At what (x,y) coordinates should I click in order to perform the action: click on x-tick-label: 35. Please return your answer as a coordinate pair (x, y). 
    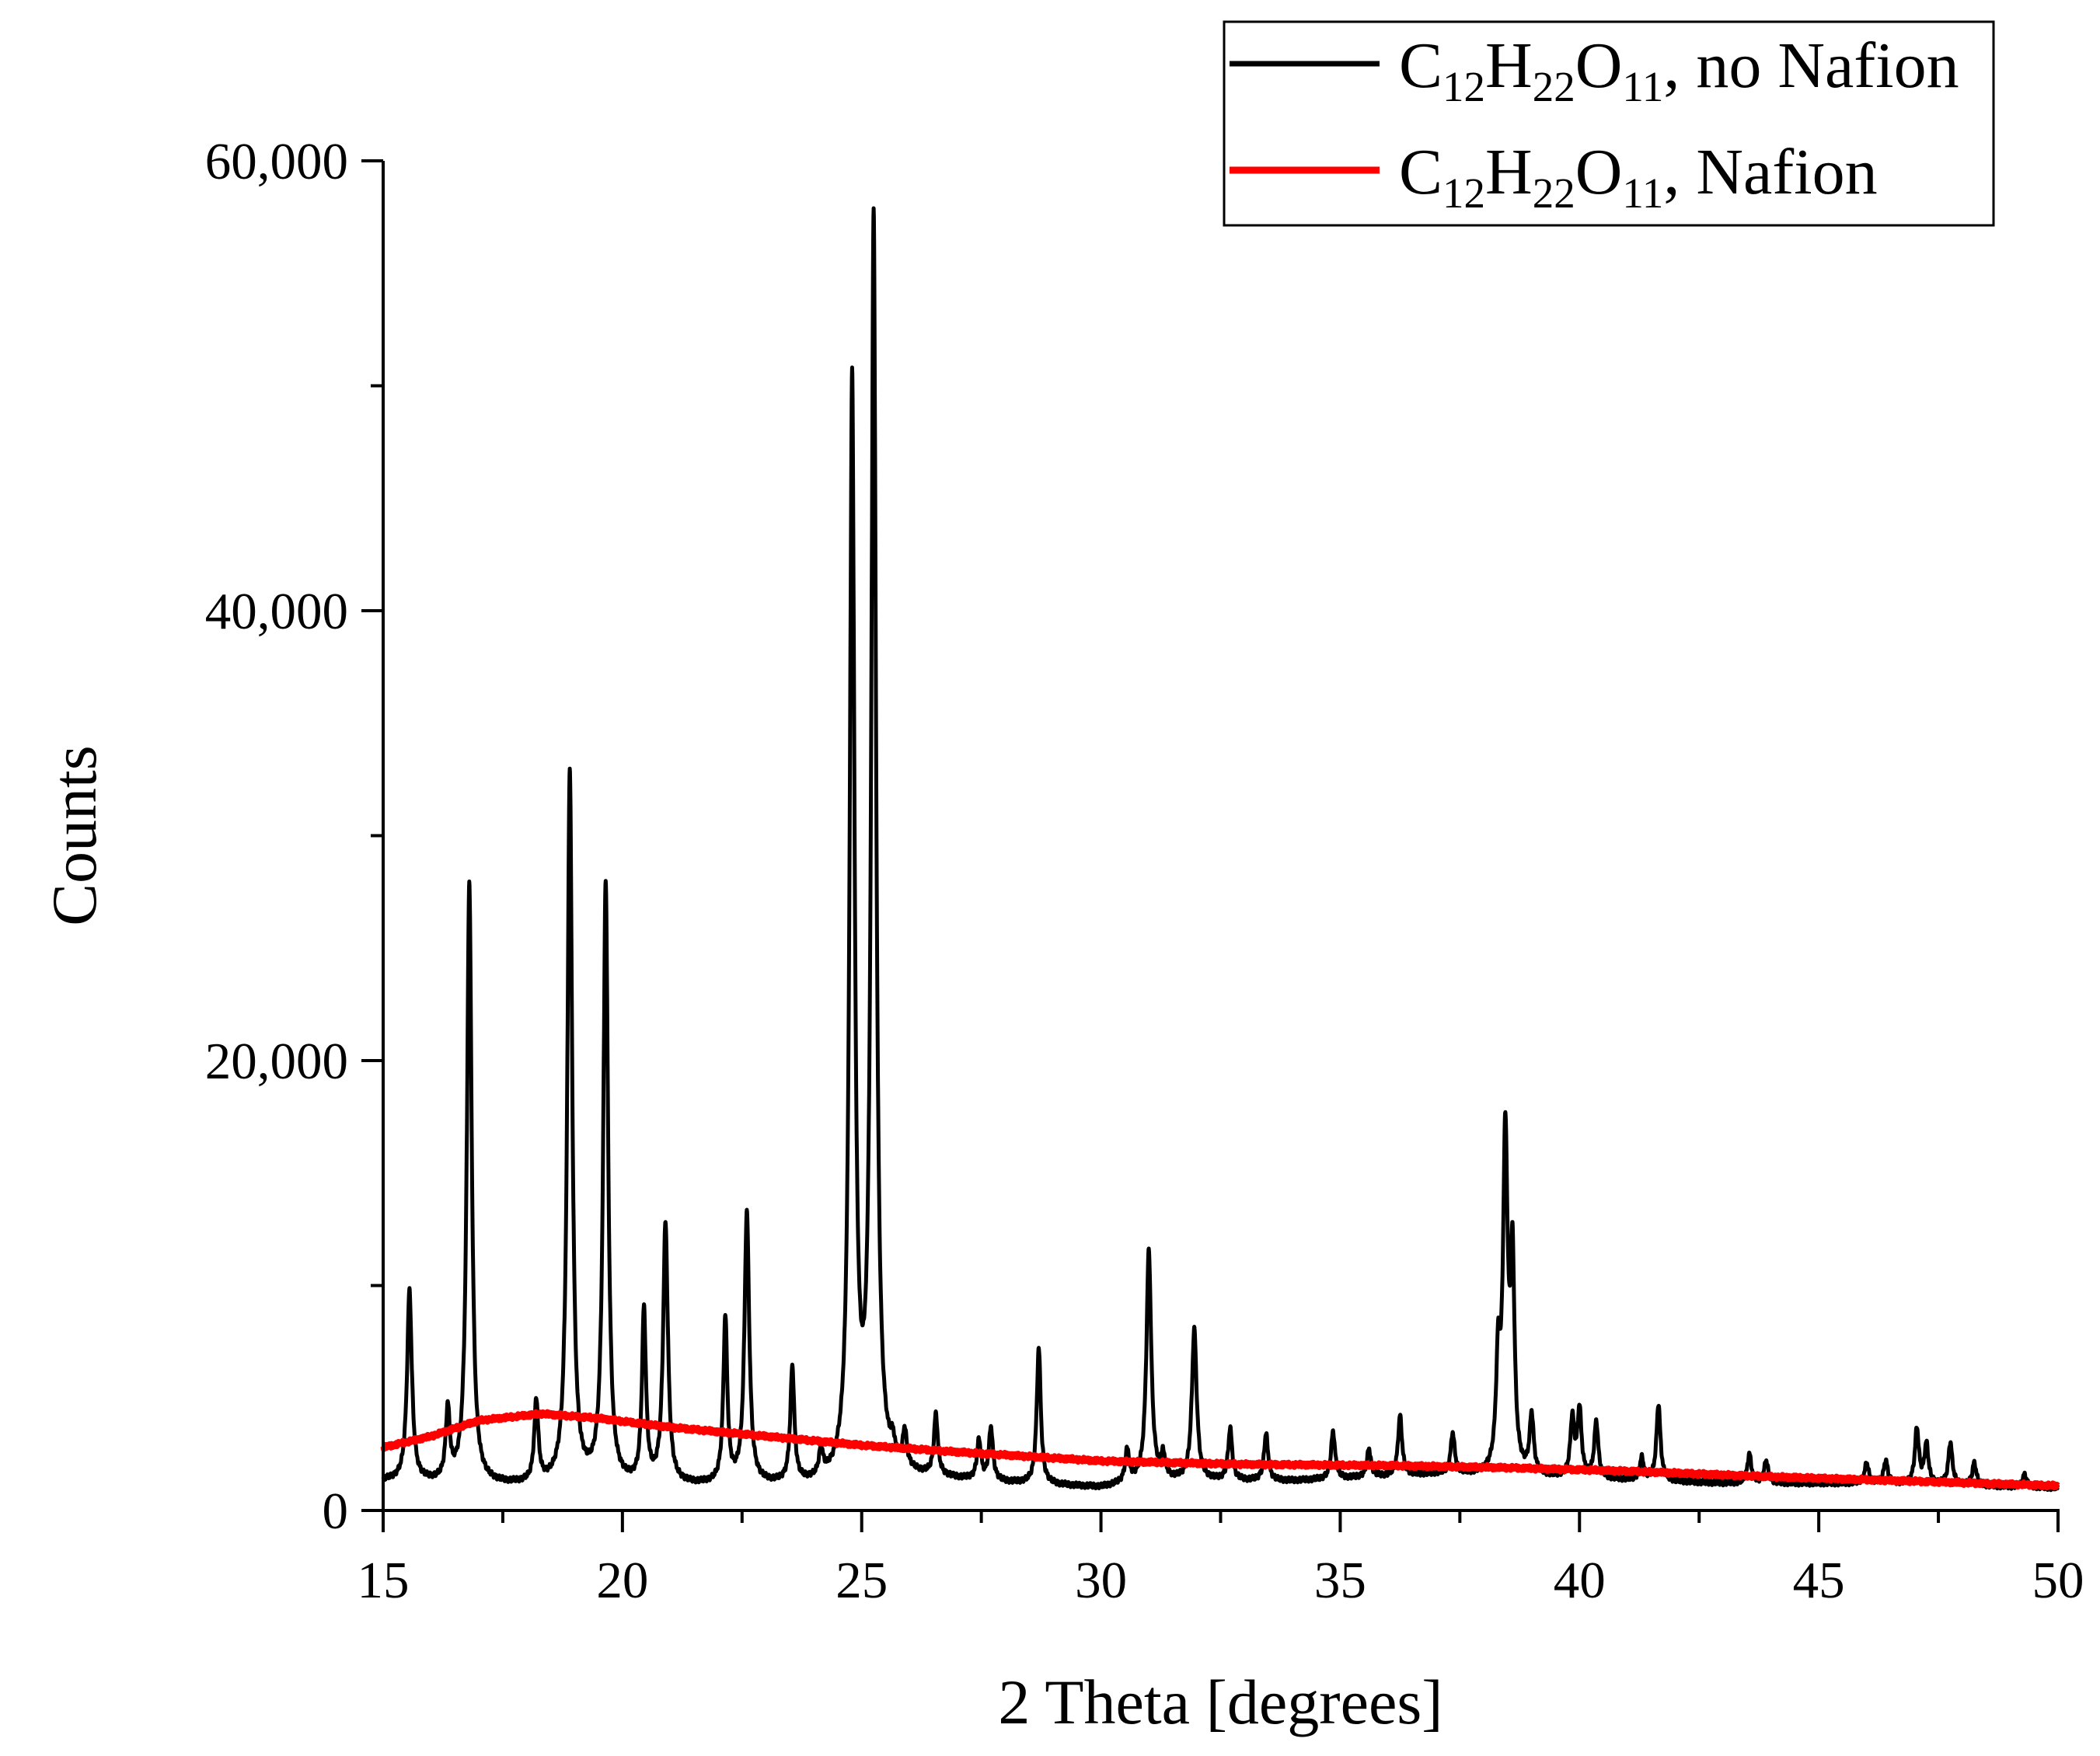
    Looking at the image, I should click on (1340, 1580).